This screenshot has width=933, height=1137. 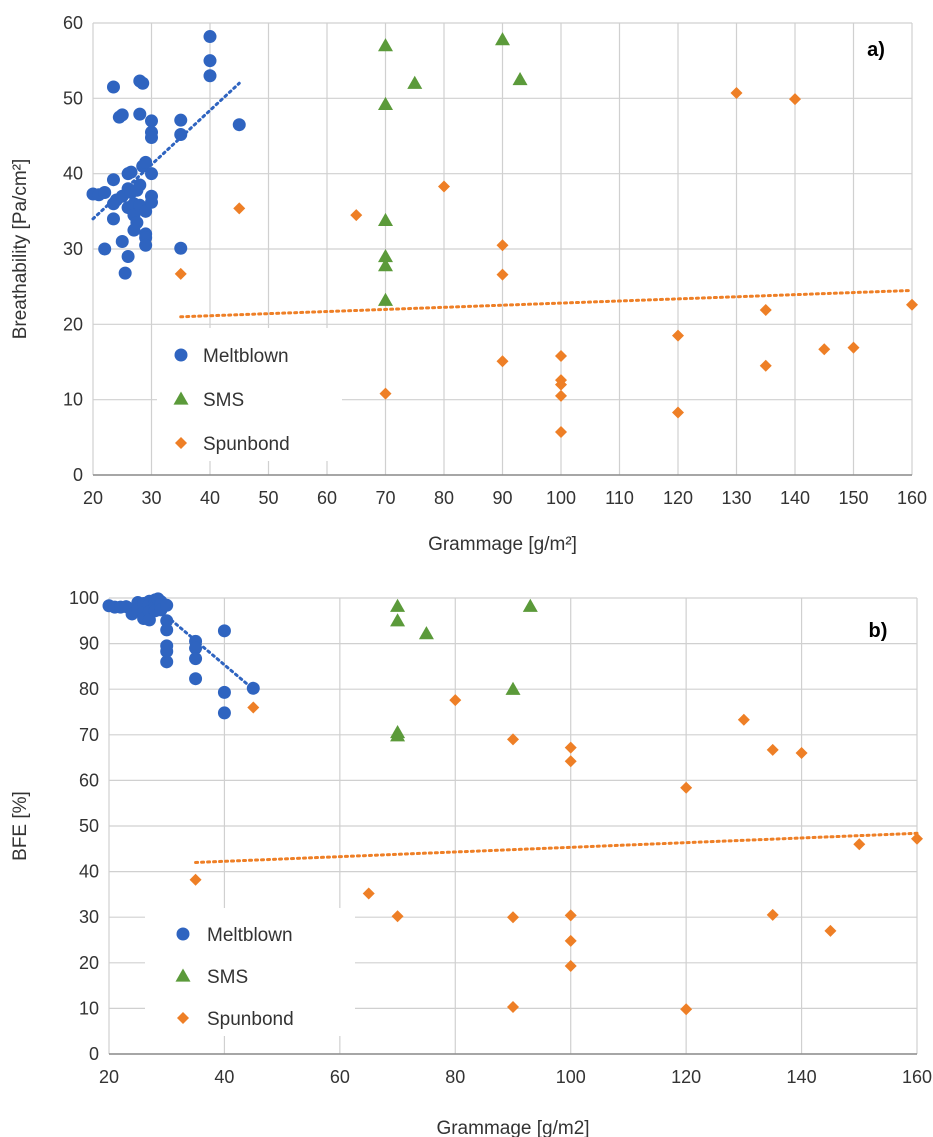 What do you see at coordinates (232, 444) in the screenshot?
I see `a-legend-item-spunbond: Spunbond` at bounding box center [232, 444].